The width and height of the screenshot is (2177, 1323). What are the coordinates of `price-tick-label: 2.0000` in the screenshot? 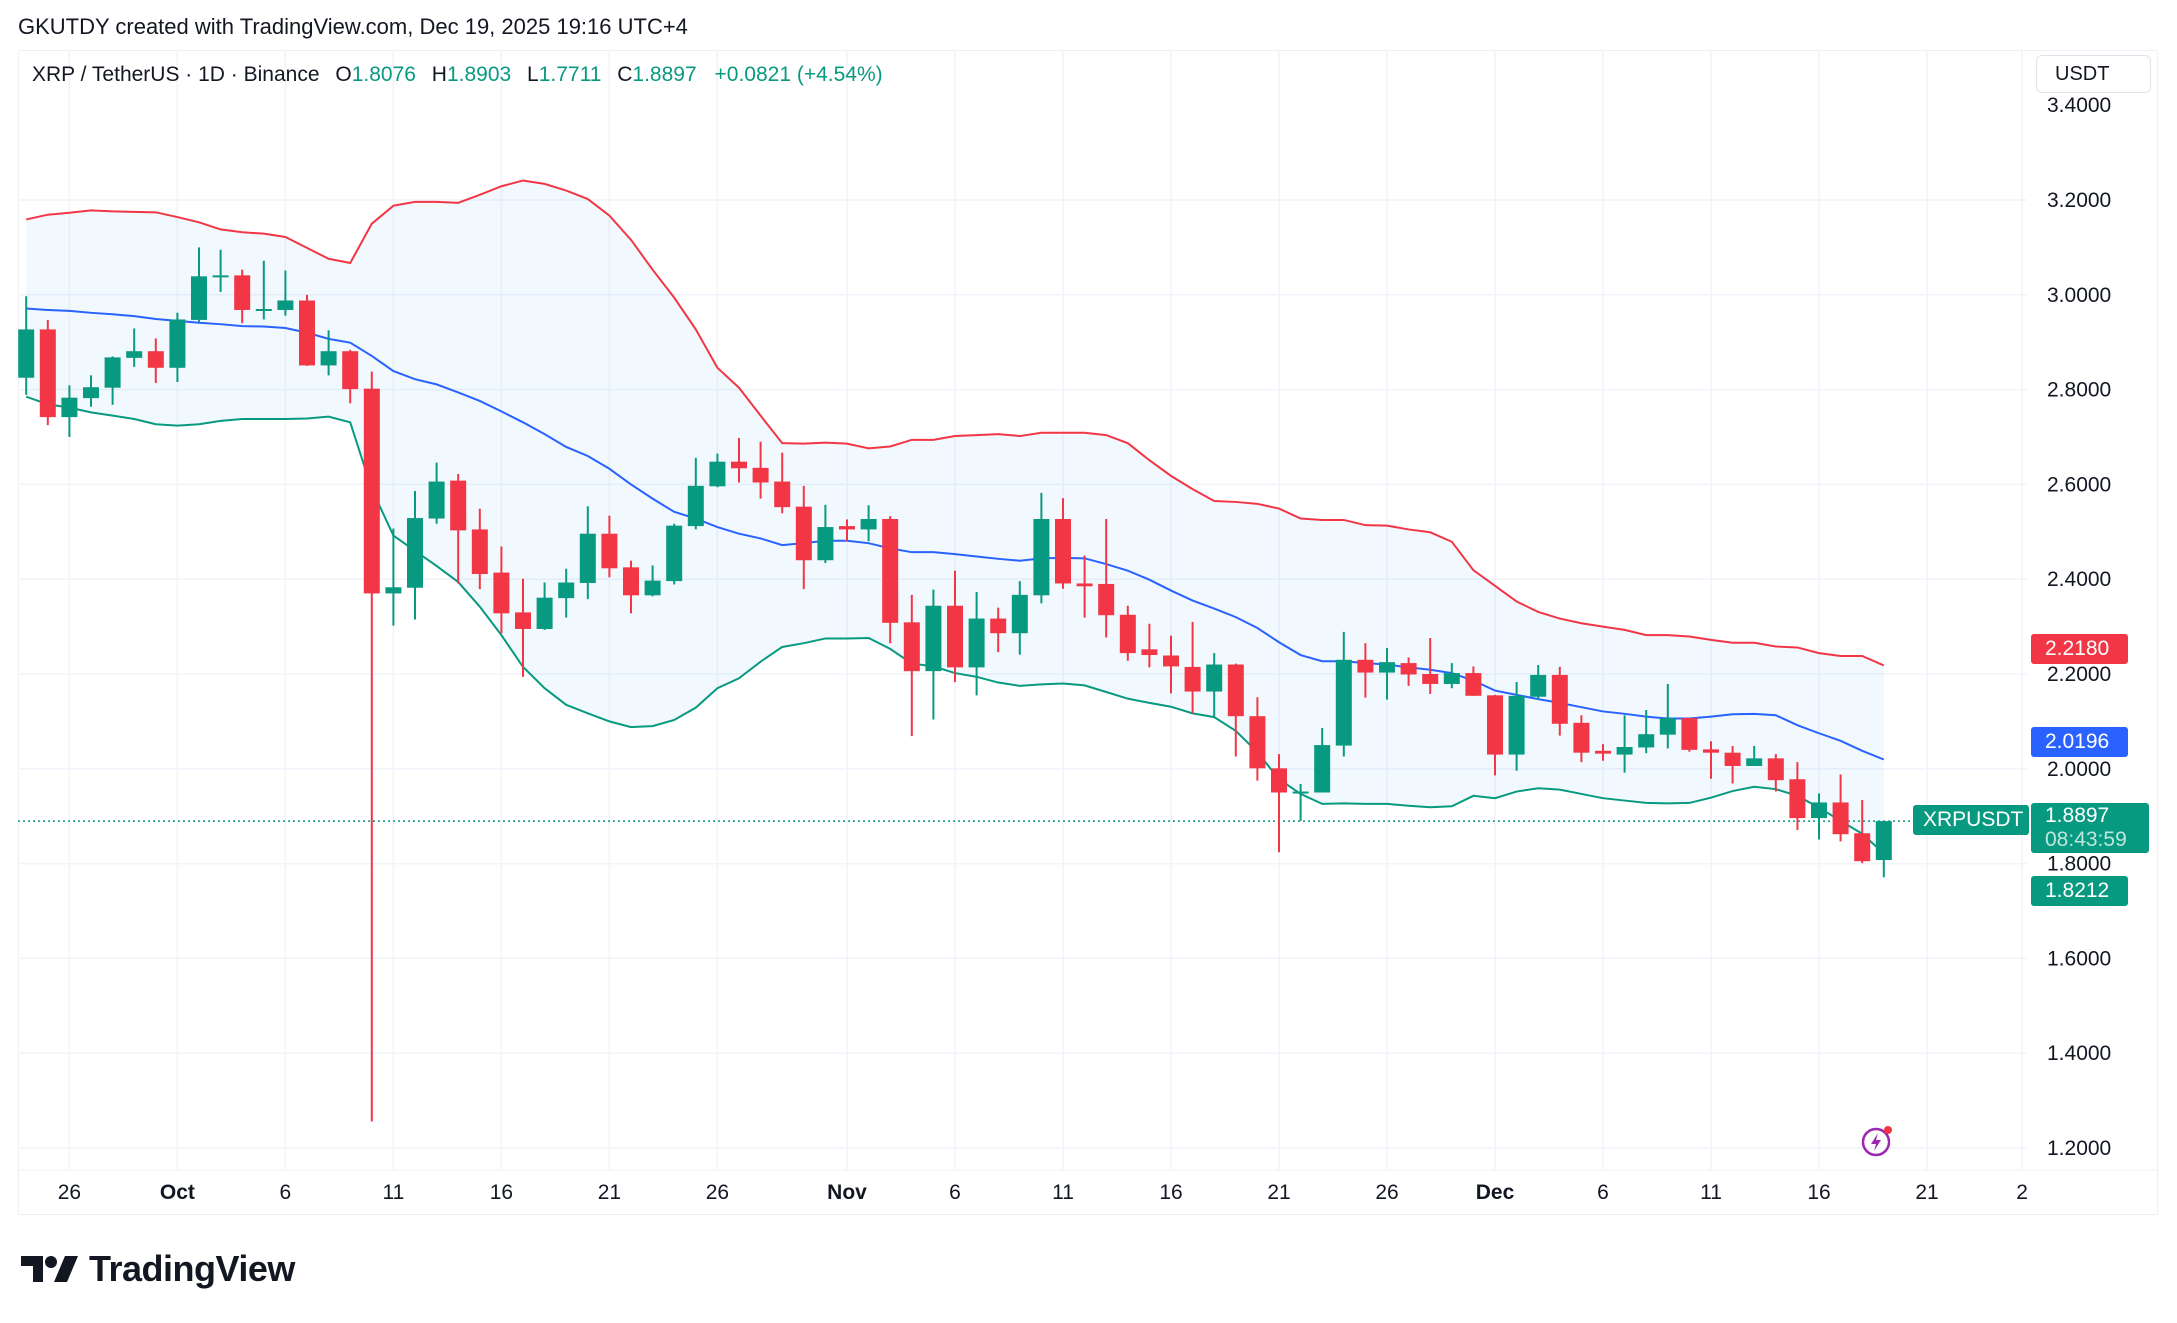 It's located at (2079, 769).